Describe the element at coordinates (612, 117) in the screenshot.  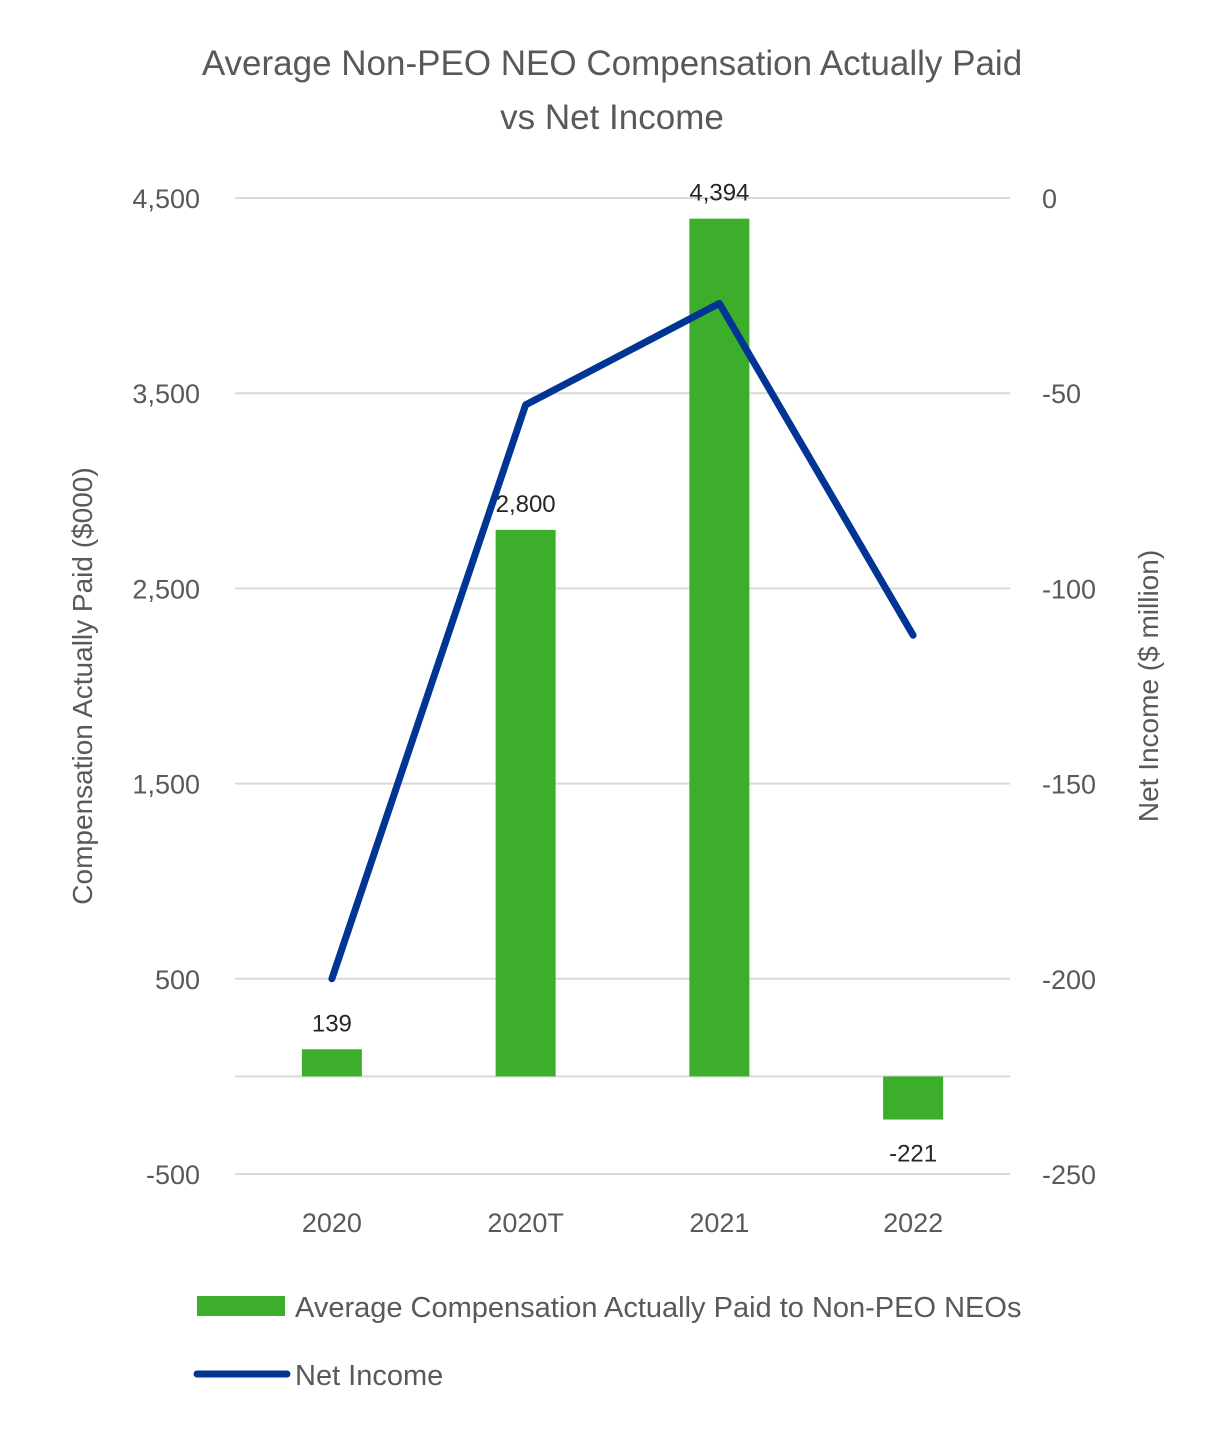
I see `chart-title-line-2: vs Net Income` at that location.